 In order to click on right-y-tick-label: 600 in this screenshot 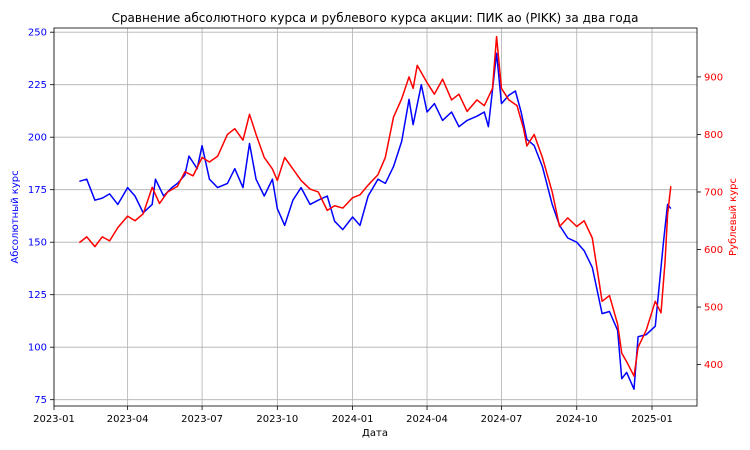, I will do `click(713, 250)`.